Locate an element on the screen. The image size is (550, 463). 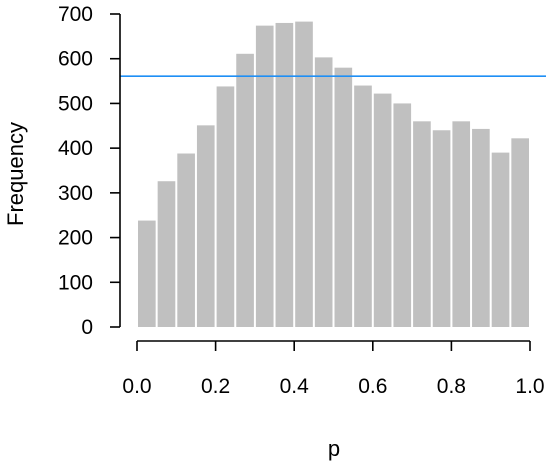
y-tick-label: 100 is located at coordinates (75, 282).